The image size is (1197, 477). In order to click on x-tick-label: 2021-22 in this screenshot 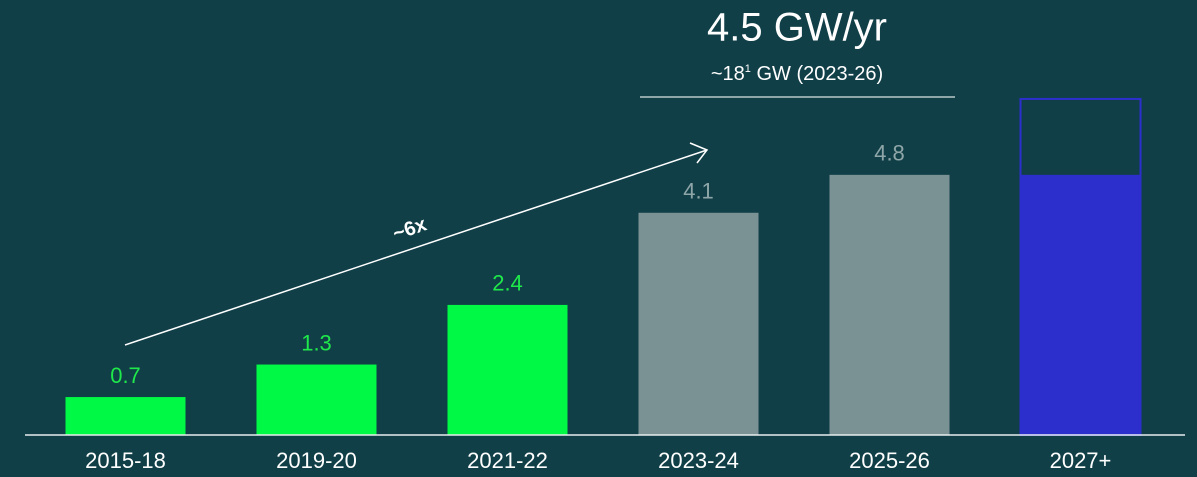, I will do `click(507, 460)`.